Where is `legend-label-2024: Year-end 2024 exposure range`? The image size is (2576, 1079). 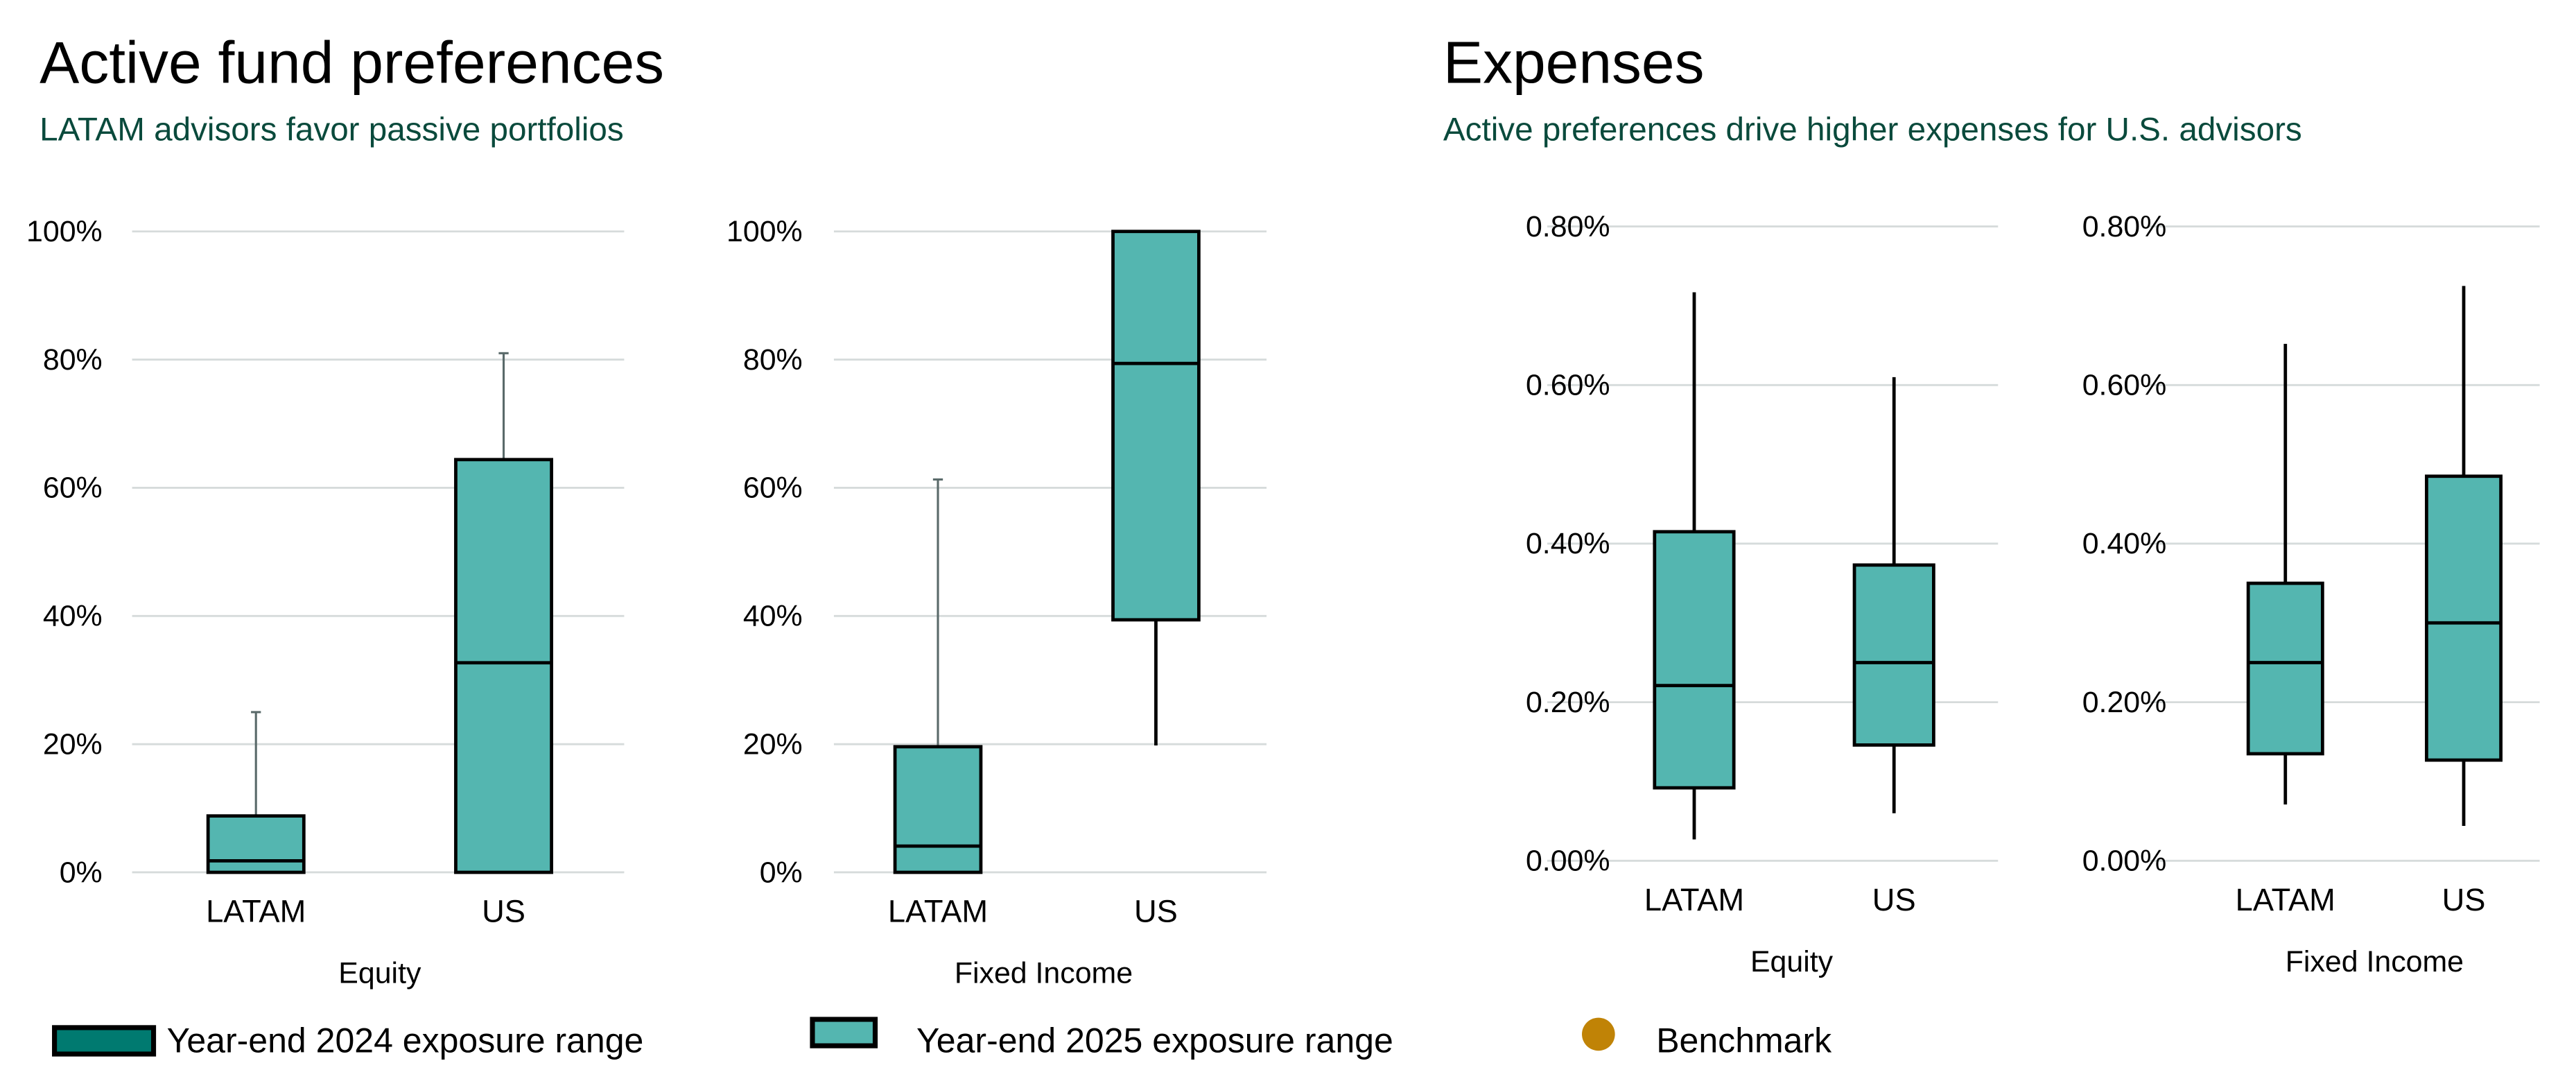
legend-label-2024: Year-end 2024 exposure range is located at coordinates (405, 1040).